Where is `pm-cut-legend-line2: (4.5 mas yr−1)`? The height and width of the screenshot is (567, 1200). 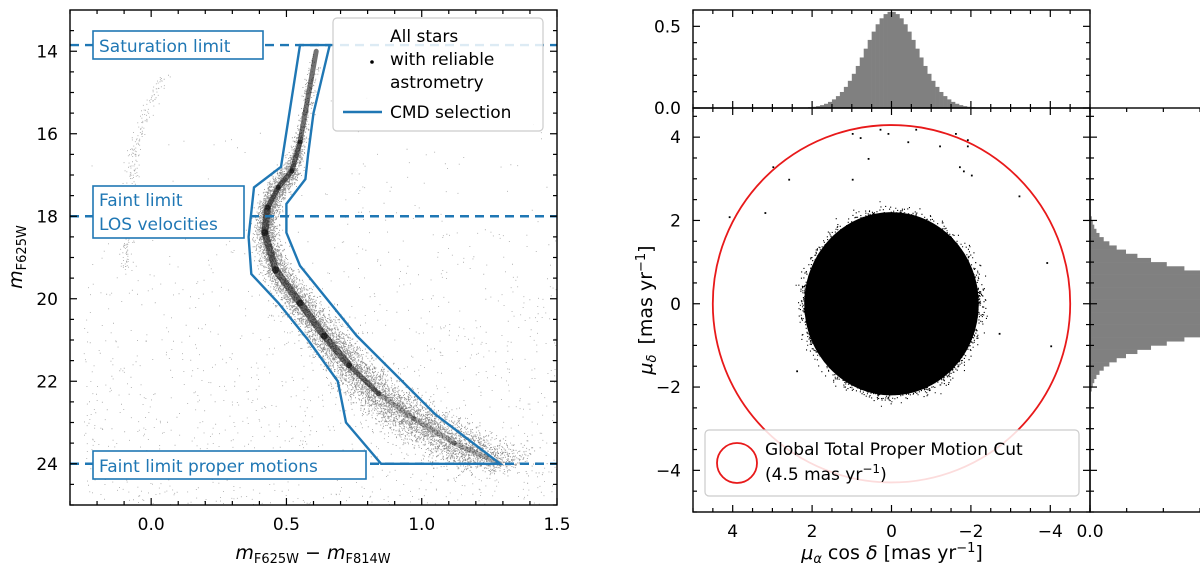
pm-cut-legend-line2: (4.5 mas yr−1) is located at coordinates (826, 473).